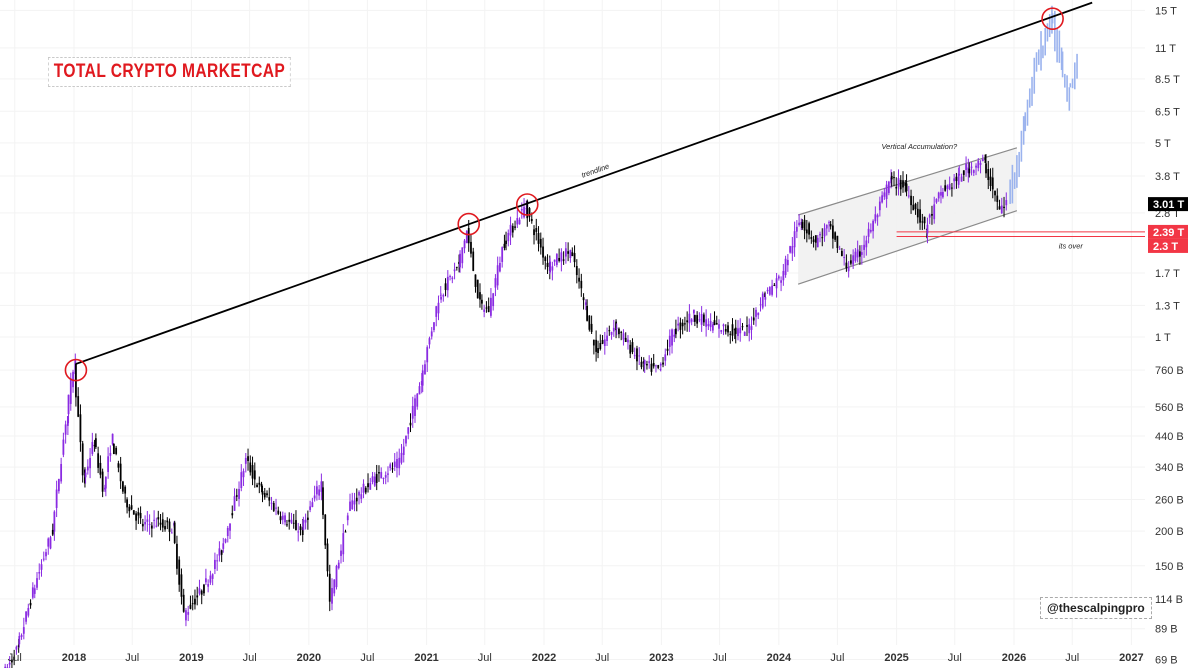 This screenshot has width=1200, height=668. Describe the element at coordinates (1096, 608) in the screenshot. I see `author-watermark: @thescalpingpro` at that location.